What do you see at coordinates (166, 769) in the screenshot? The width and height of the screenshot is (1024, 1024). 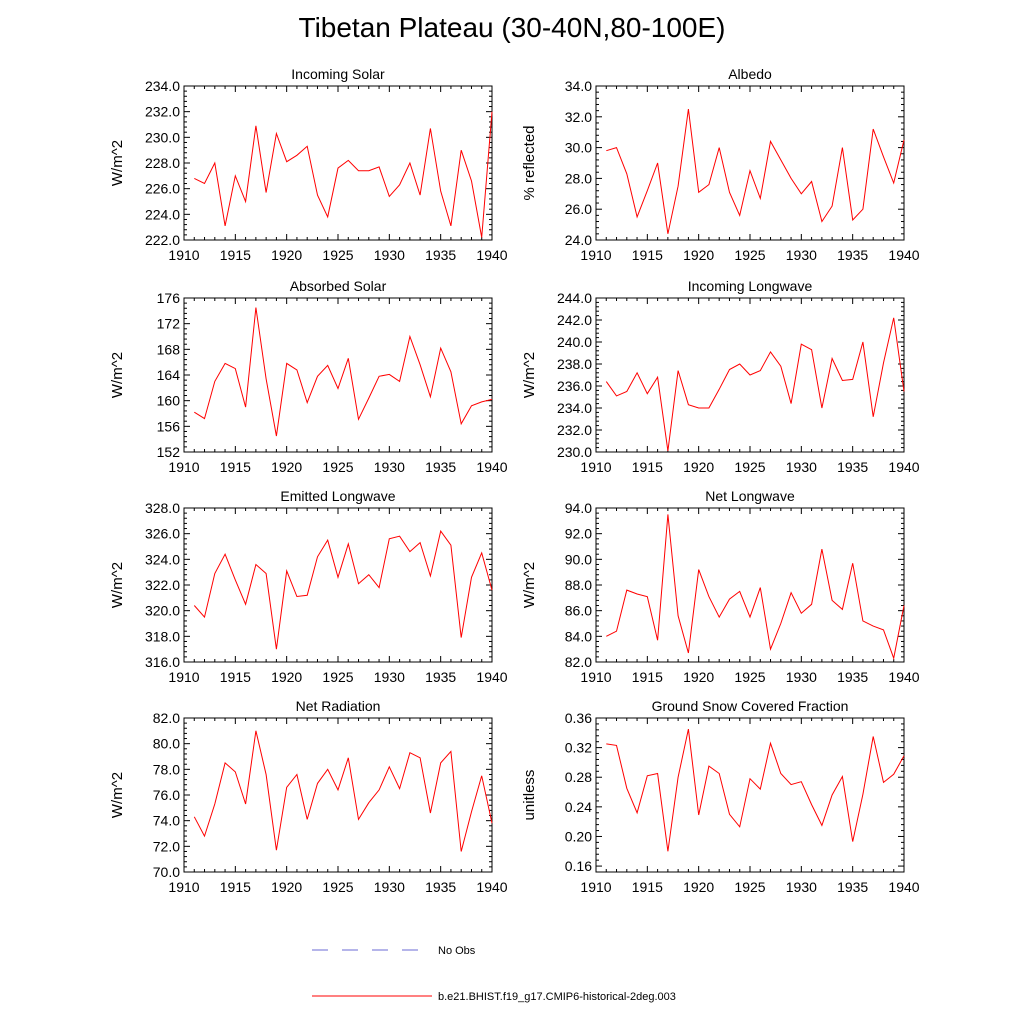 I see `y-tick-label: 78.0` at bounding box center [166, 769].